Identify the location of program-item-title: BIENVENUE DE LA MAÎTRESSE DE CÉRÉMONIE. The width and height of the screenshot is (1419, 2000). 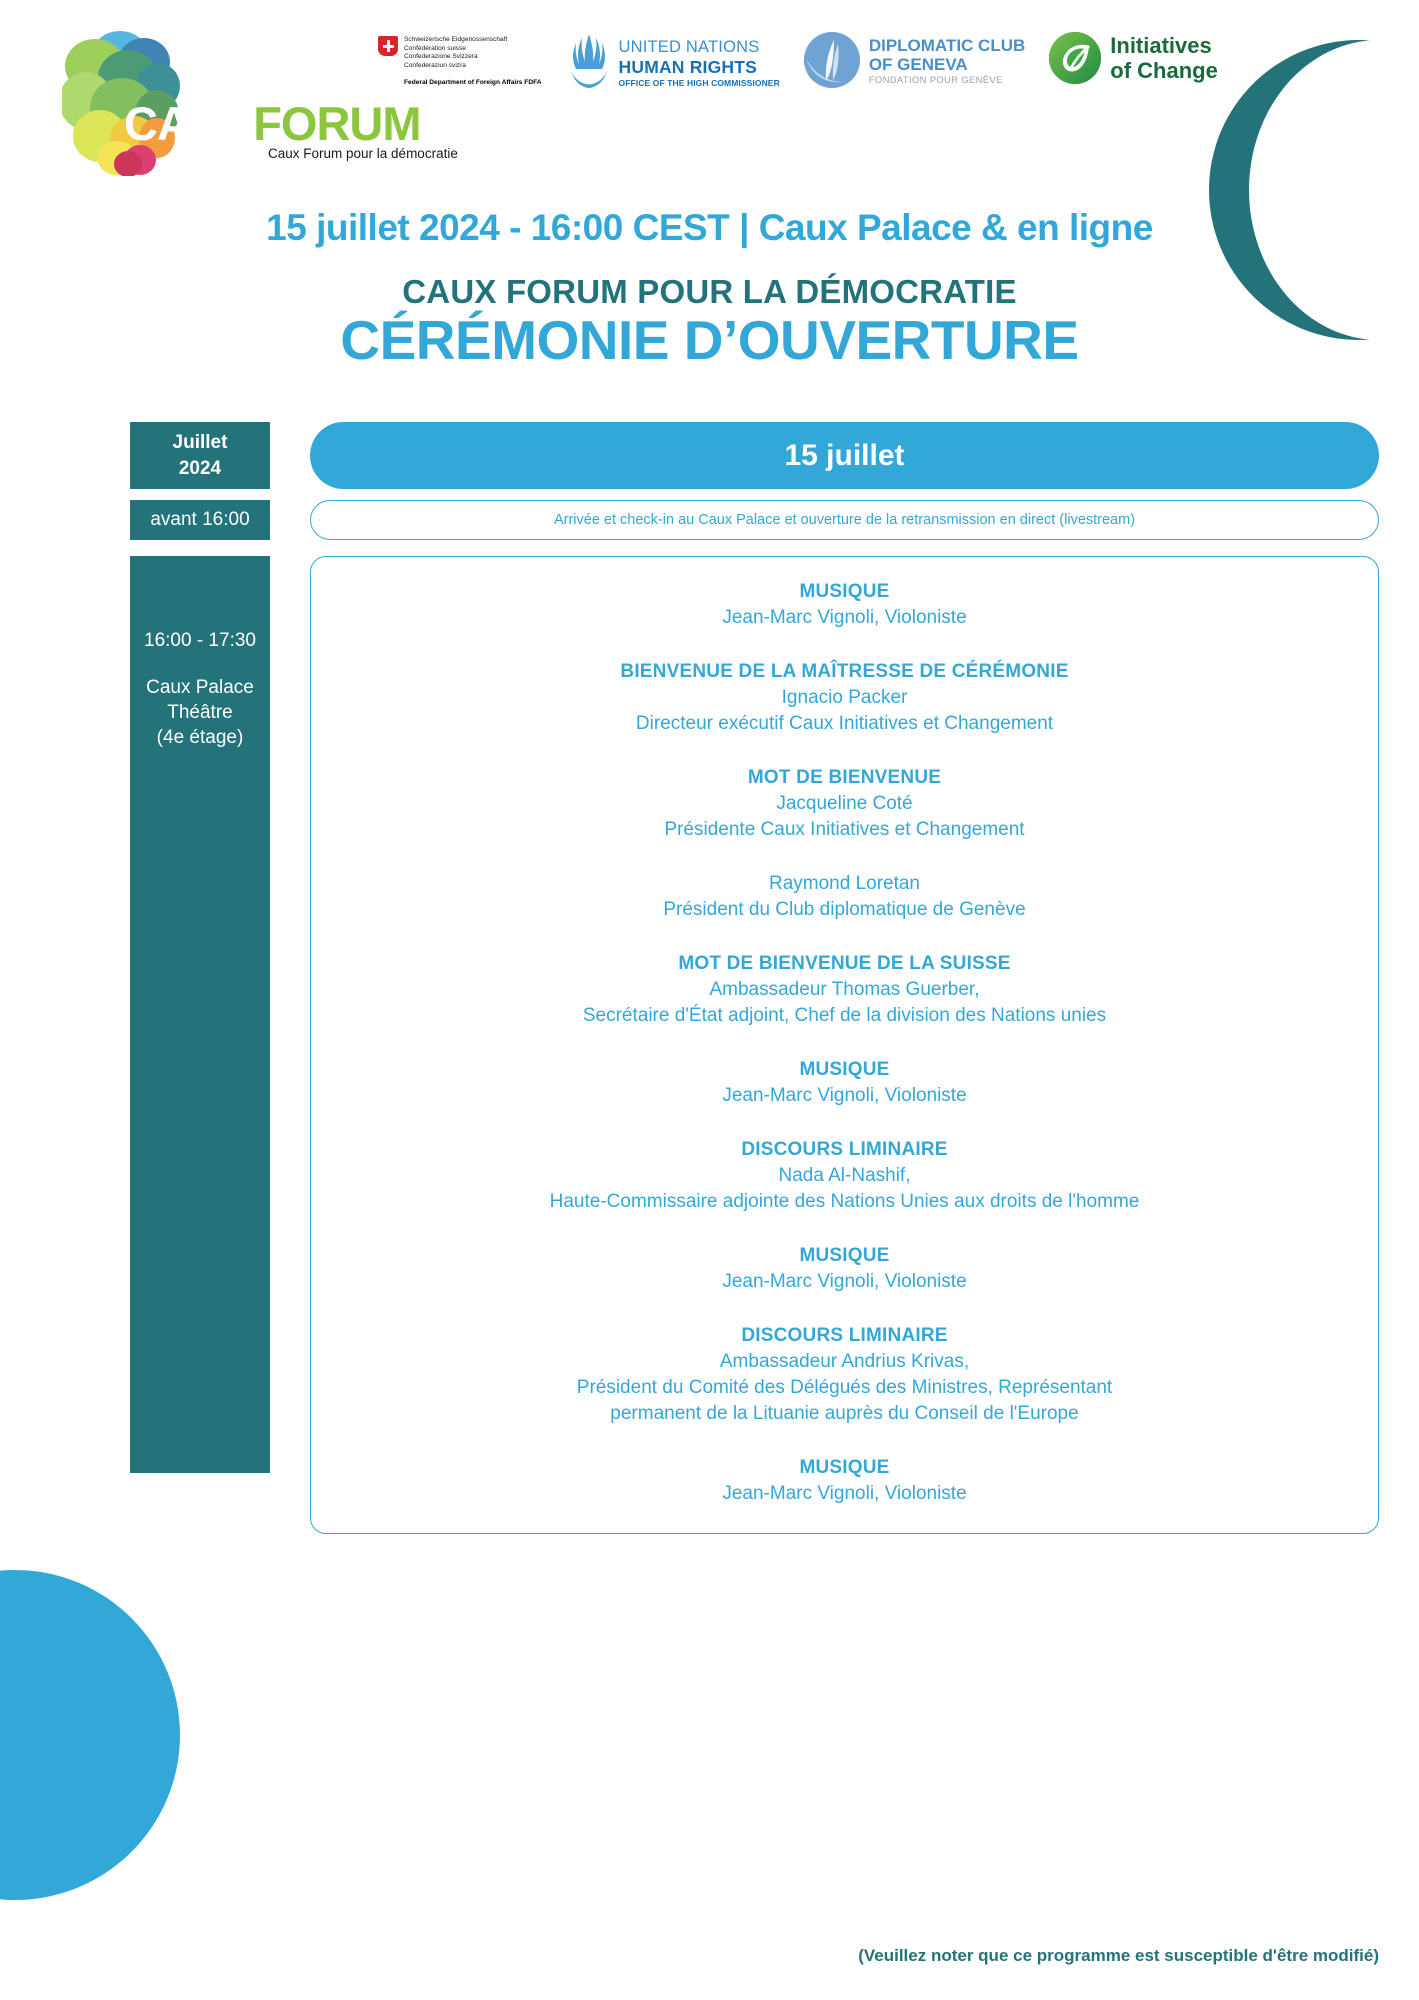
(844, 671).